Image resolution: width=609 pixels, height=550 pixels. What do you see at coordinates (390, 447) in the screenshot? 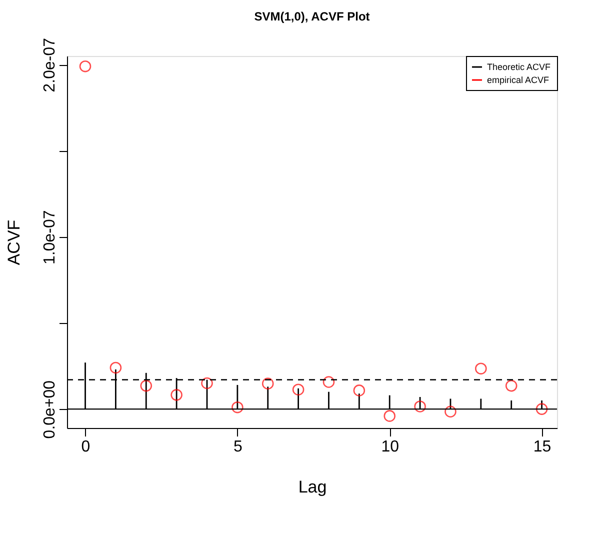
I see `x-tick-label: 10` at bounding box center [390, 447].